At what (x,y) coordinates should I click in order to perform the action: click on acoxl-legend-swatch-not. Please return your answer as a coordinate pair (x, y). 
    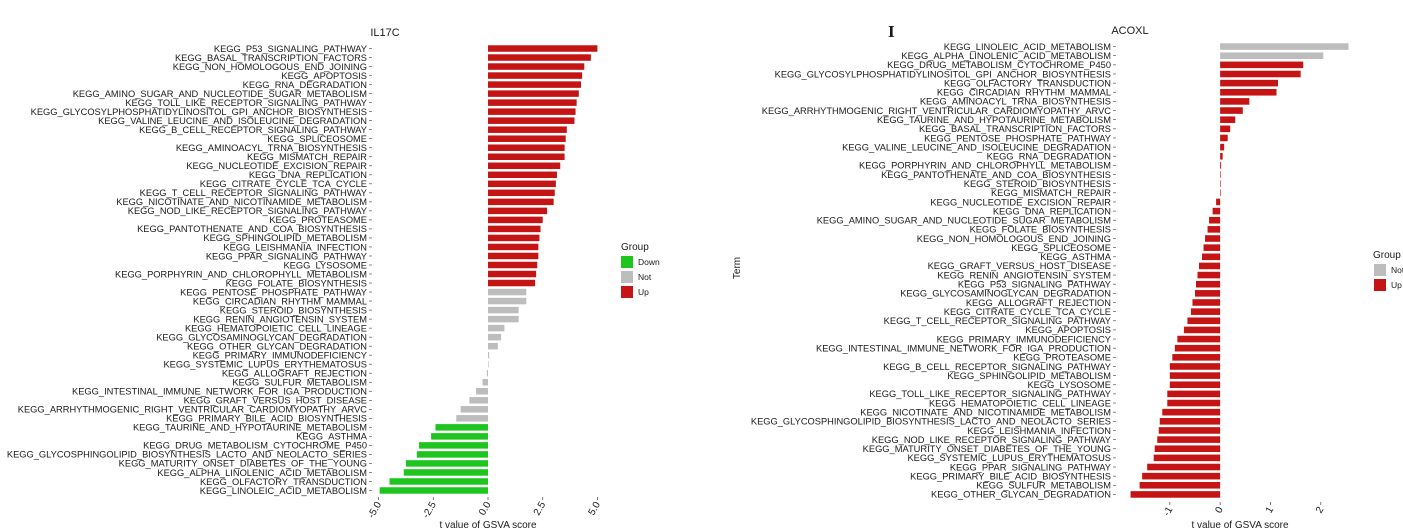
    Looking at the image, I should click on (1380, 270).